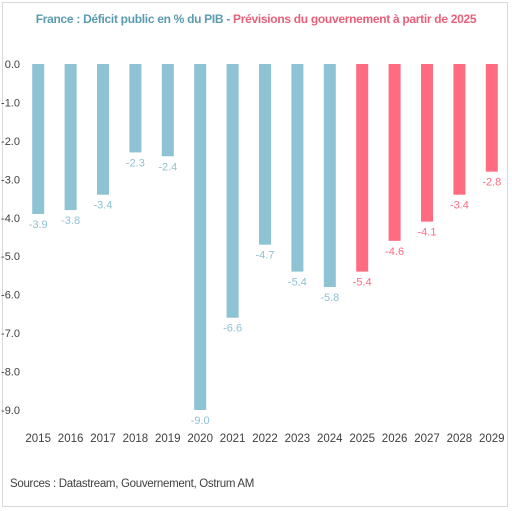 This screenshot has width=512, height=511. Describe the element at coordinates (330, 439) in the screenshot. I see `x-tick-label: 2024` at that location.